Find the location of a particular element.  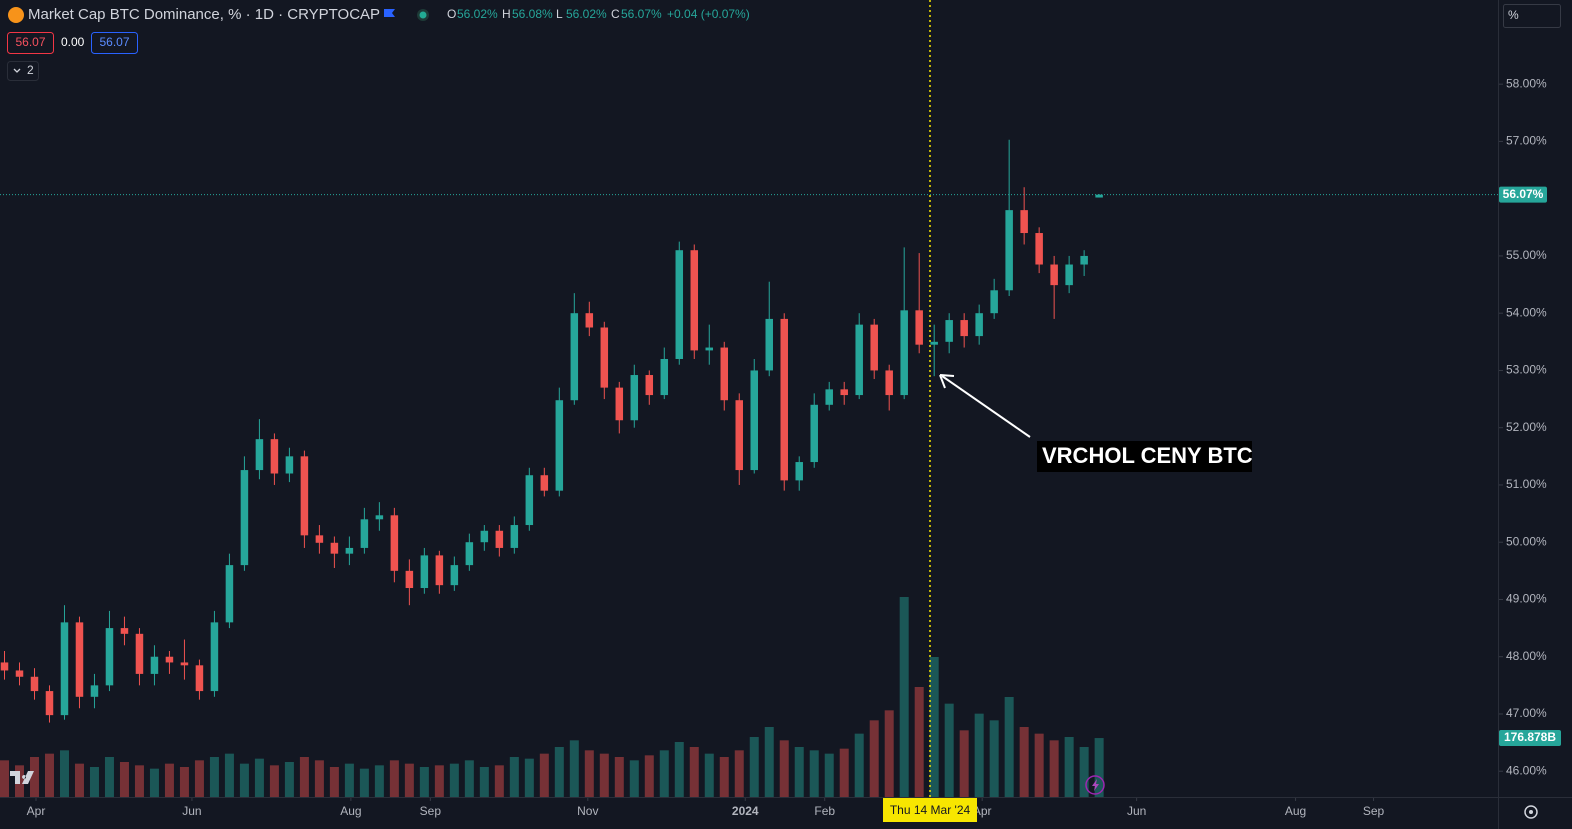

last-price-label: 56.07% is located at coordinates (1523, 194).